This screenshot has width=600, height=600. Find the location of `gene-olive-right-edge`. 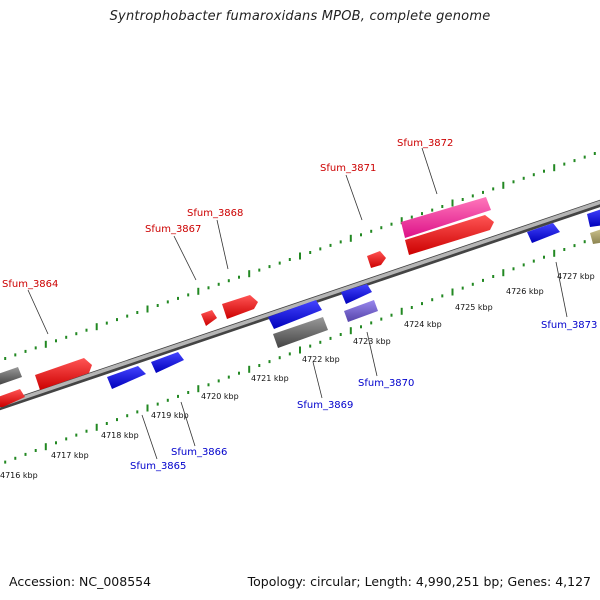

gene-olive-right-edge is located at coordinates (595, 236).